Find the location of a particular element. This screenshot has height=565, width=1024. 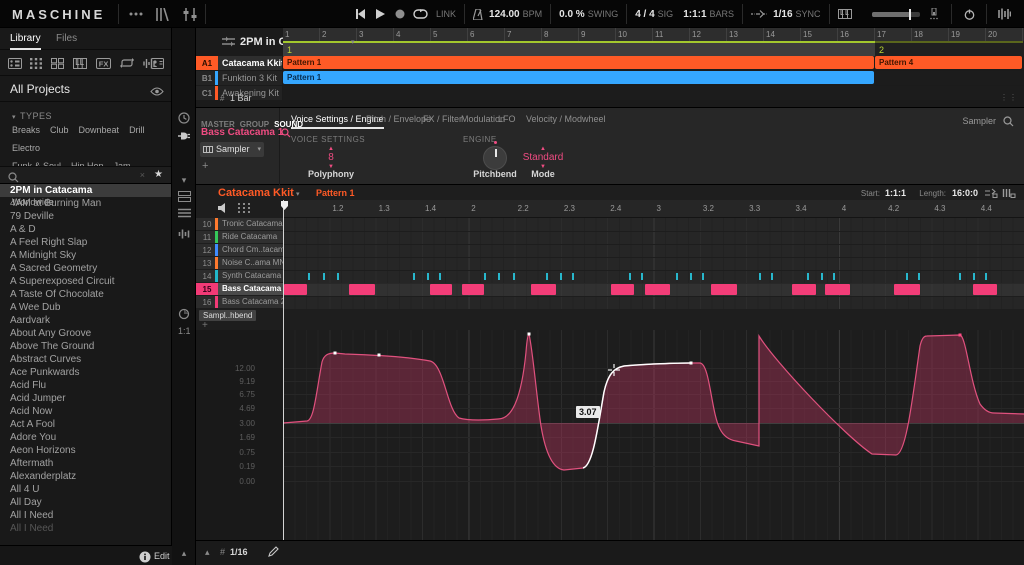

footer-collapse-icon: ▴ is located at coordinates (207, 552).